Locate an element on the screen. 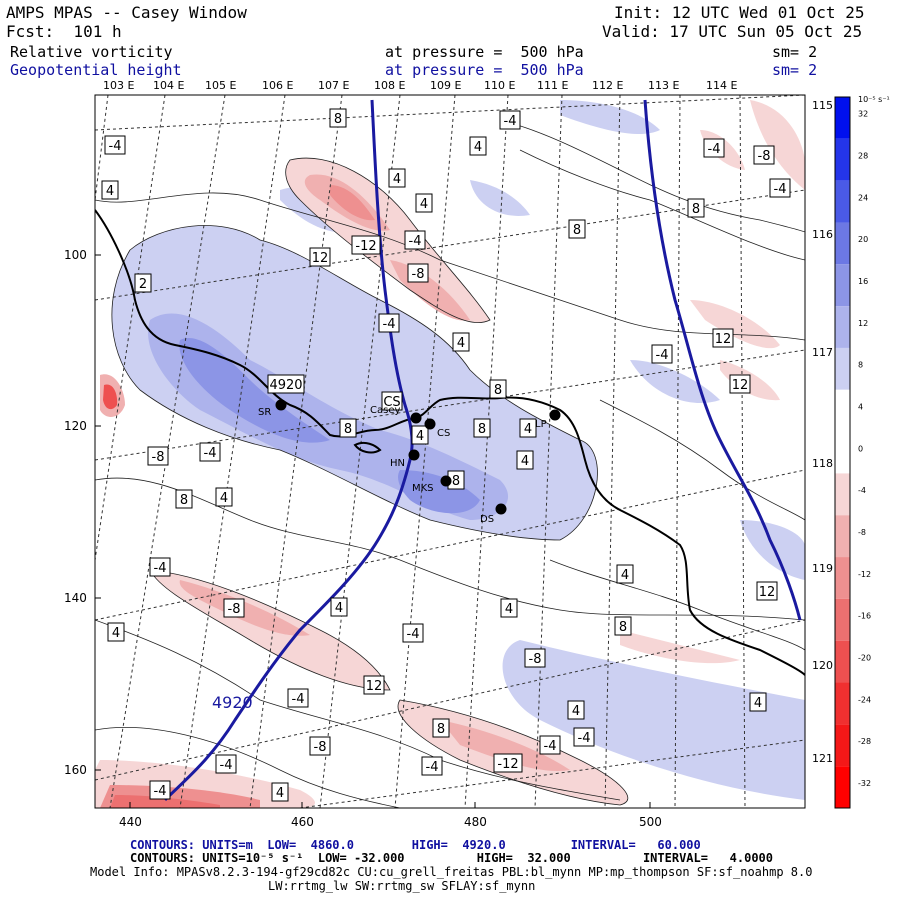 The width and height of the screenshot is (900, 900). colorbar-tick: -8 is located at coordinates (862, 532).